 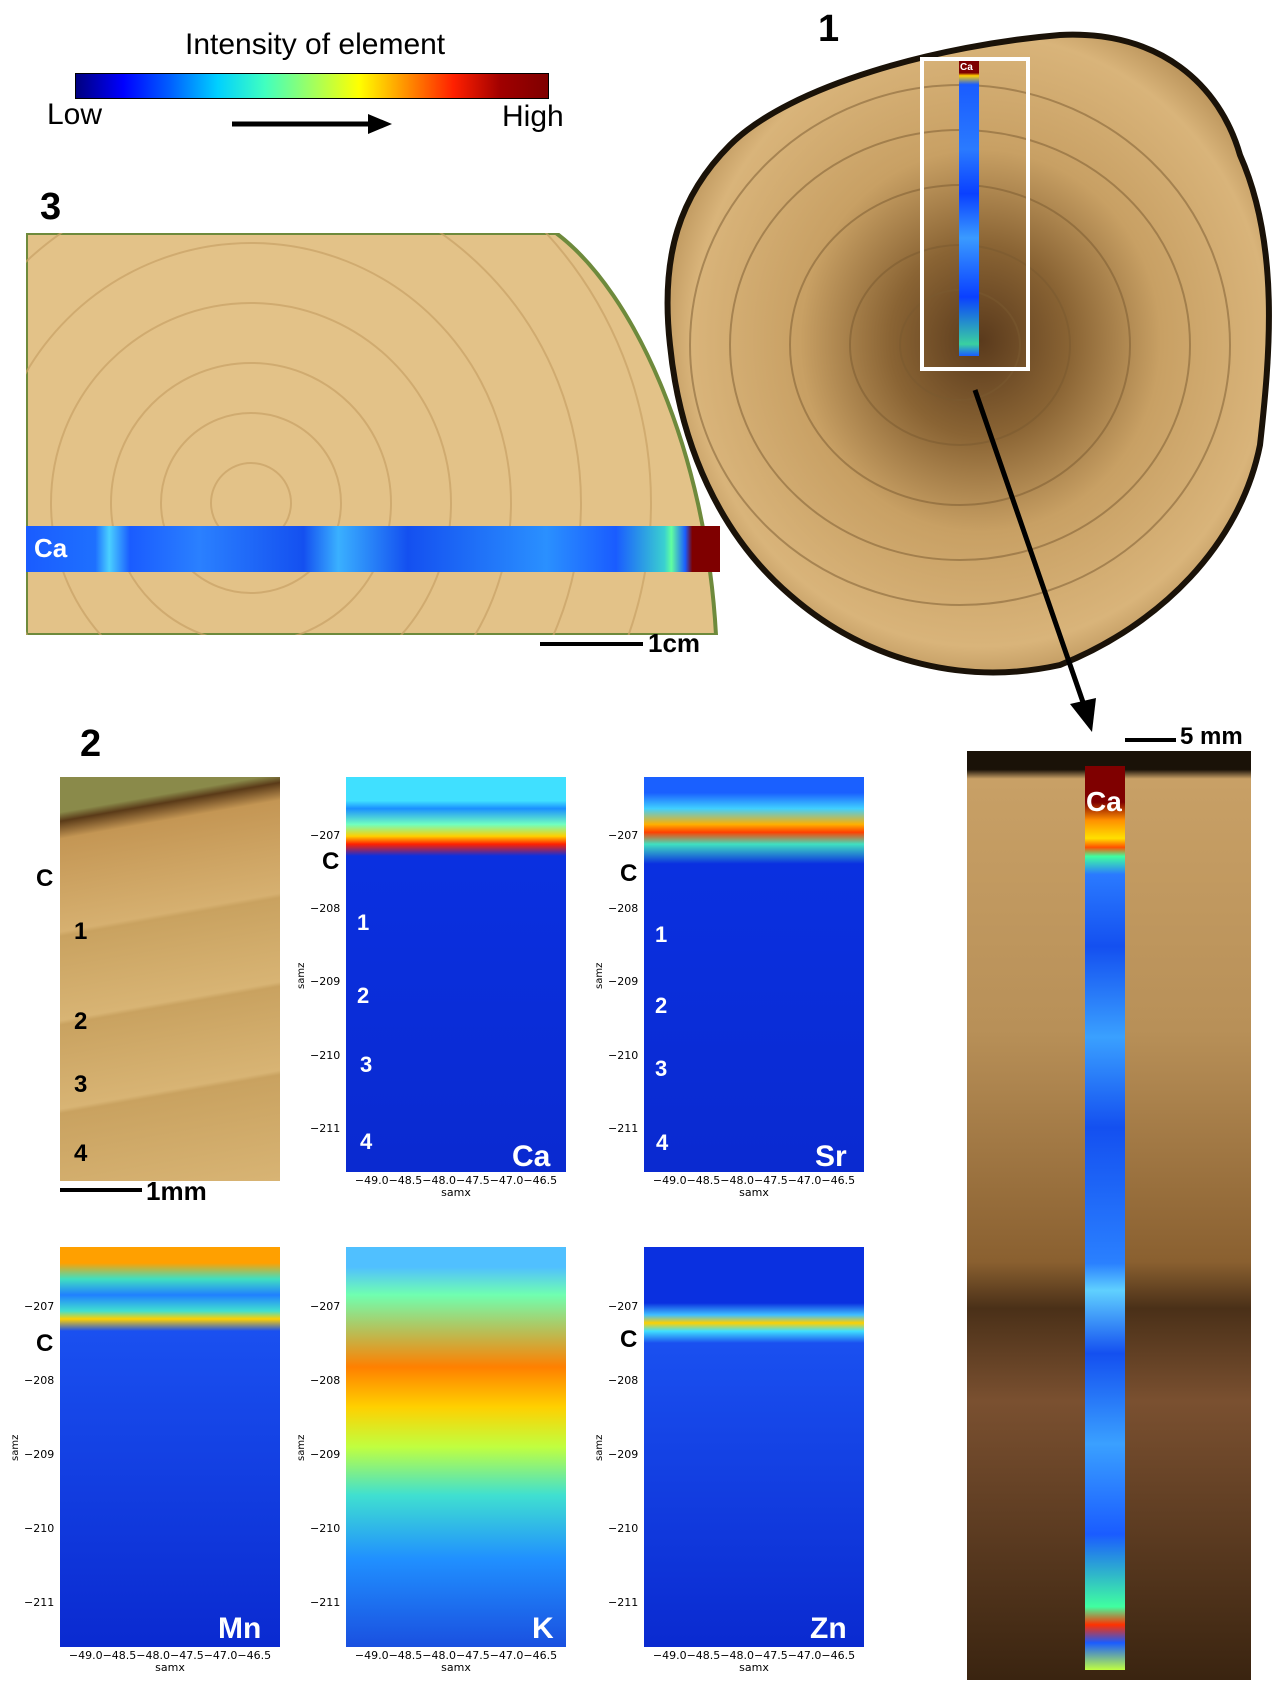 What do you see at coordinates (966, 67) in the screenshot?
I see `ca-strip-small-label: Ca` at bounding box center [966, 67].